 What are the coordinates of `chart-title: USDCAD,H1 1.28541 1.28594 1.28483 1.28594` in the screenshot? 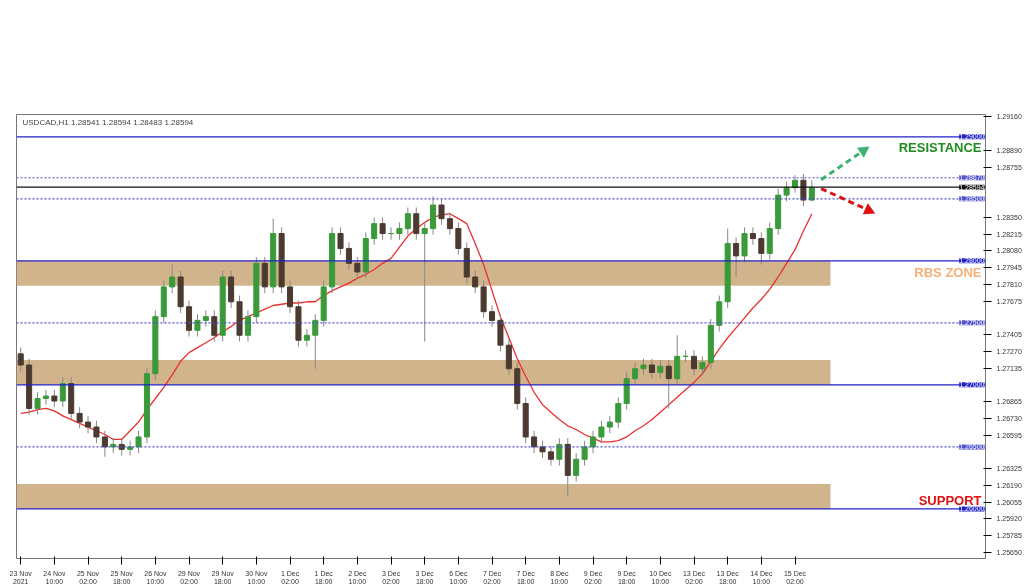 It's located at (108, 122).